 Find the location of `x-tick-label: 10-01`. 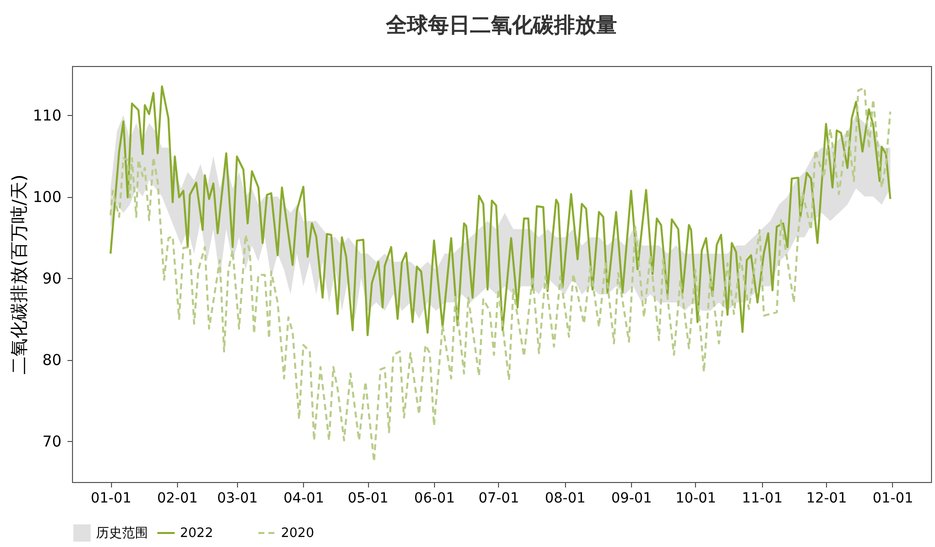

x-tick-label: 10-01 is located at coordinates (696, 498).